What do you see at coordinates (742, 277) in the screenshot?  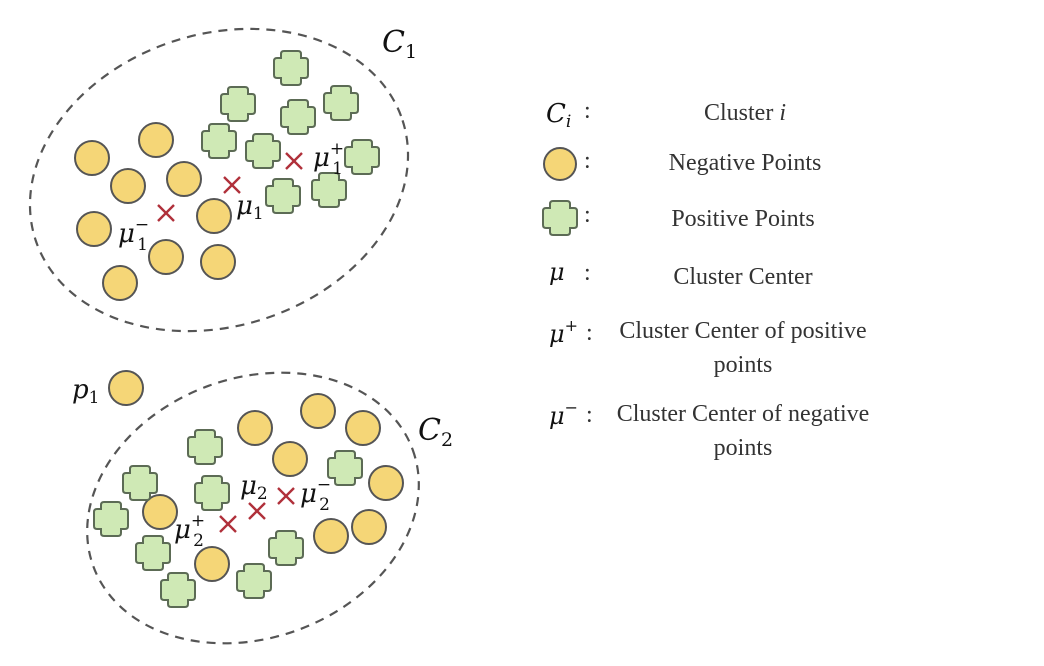 I see `legend-mu-text: Cluster Center` at bounding box center [742, 277].